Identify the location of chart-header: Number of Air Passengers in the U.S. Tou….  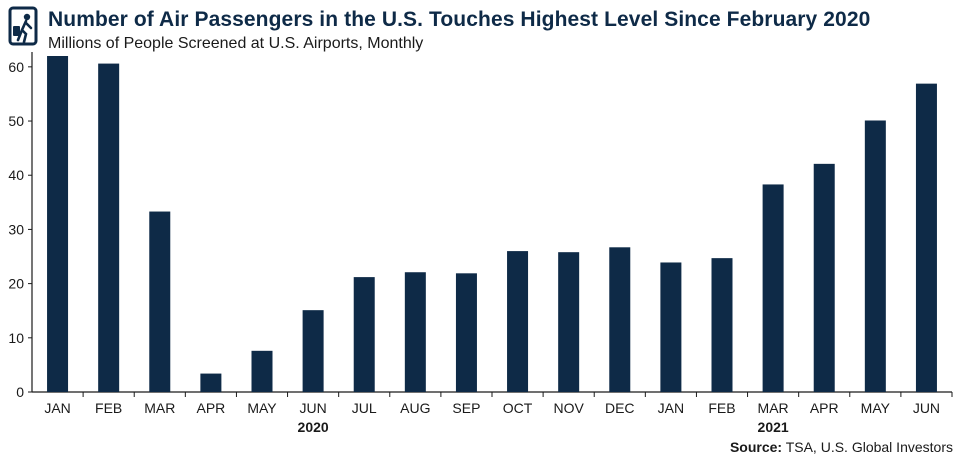
(478, 30).